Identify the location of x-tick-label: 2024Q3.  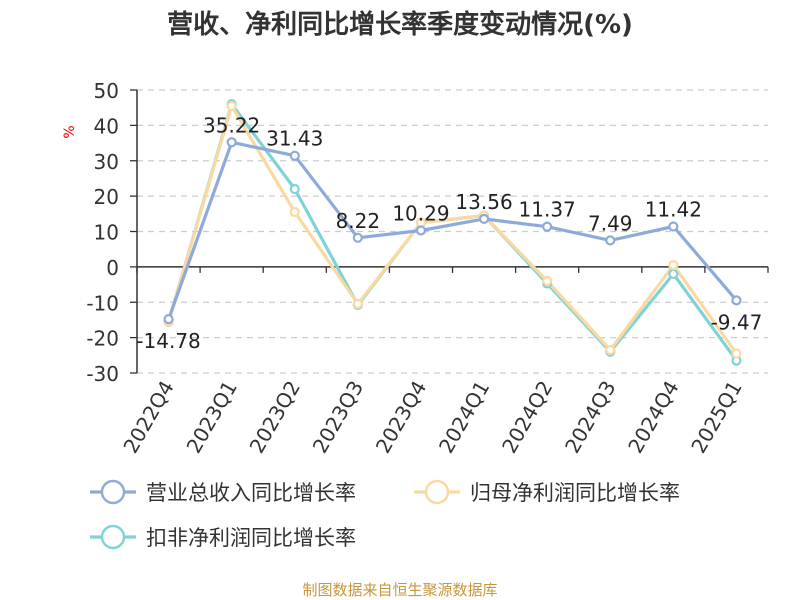
(590, 417).